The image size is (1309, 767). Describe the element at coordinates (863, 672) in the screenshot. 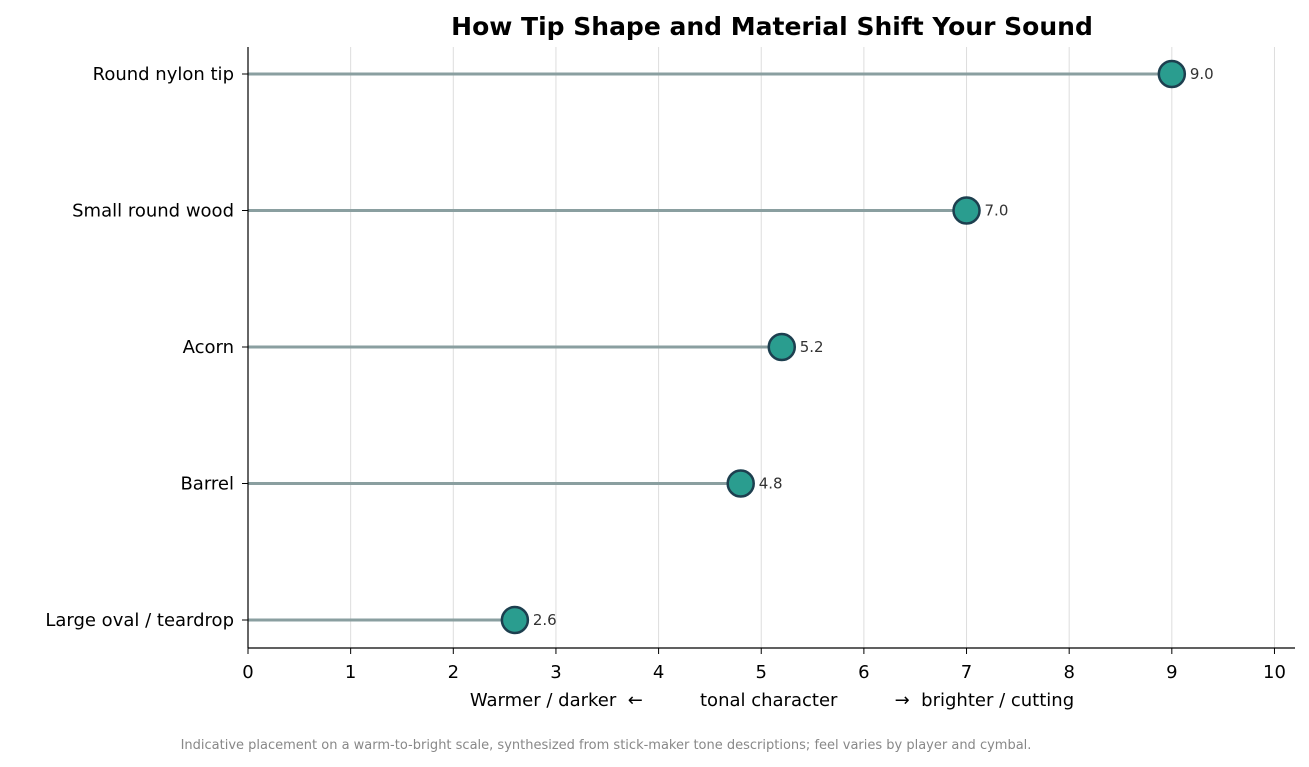

I see `x-tick-label: 6` at that location.